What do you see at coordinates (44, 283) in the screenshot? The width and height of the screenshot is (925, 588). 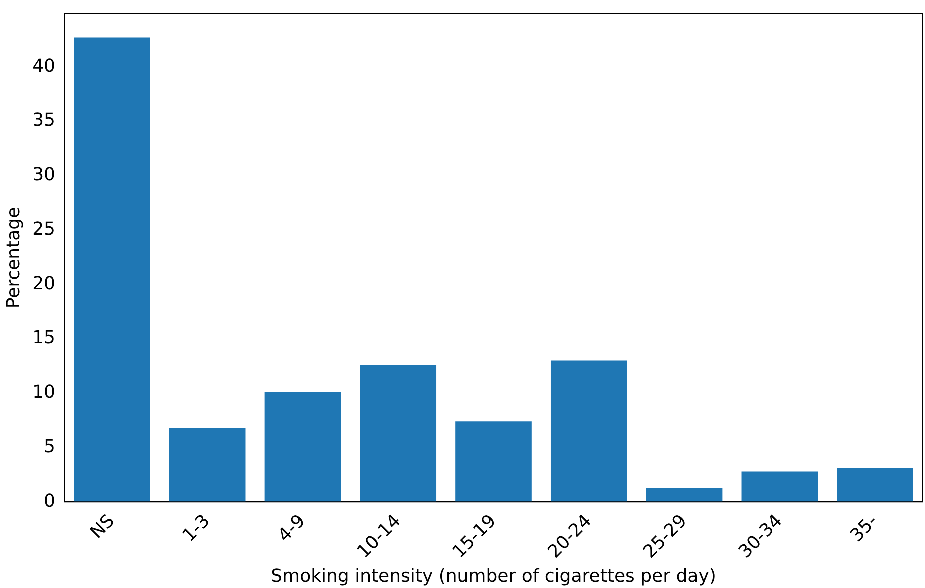 I see `y-tick-label: 20` at bounding box center [44, 283].